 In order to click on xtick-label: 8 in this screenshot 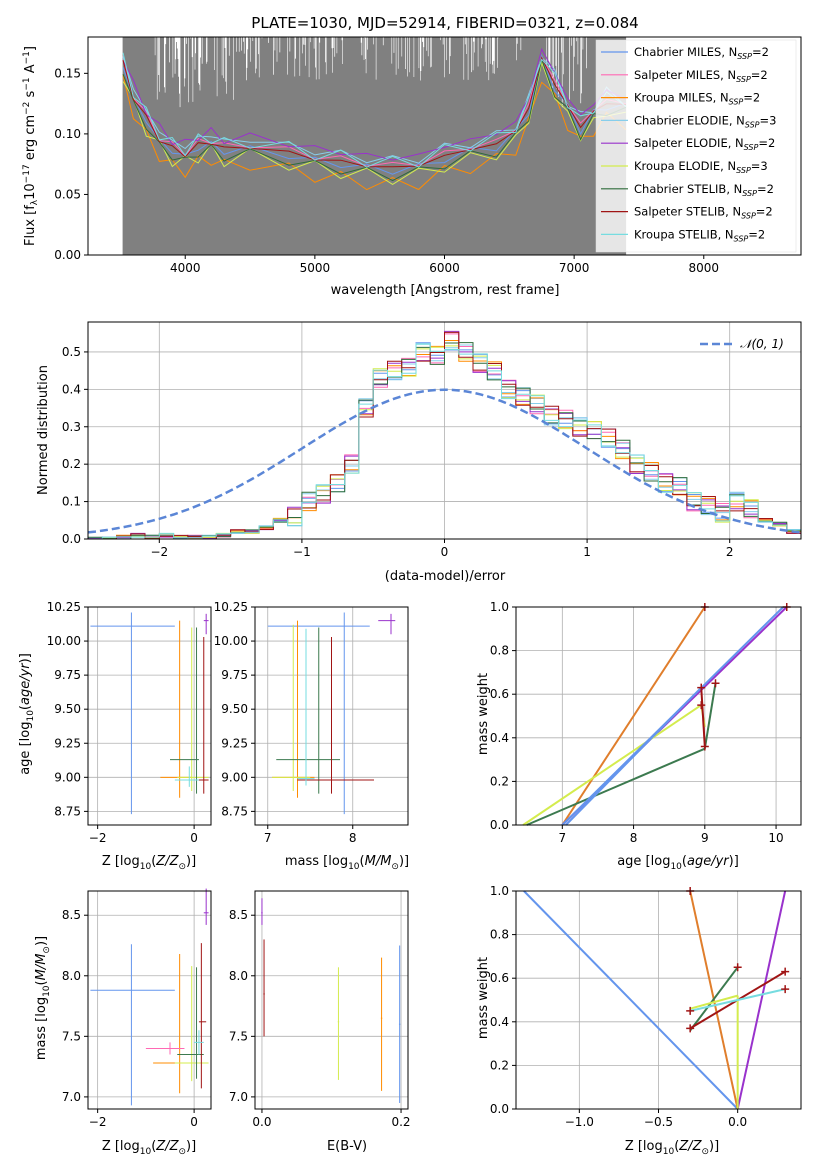, I will do `click(353, 838)`.